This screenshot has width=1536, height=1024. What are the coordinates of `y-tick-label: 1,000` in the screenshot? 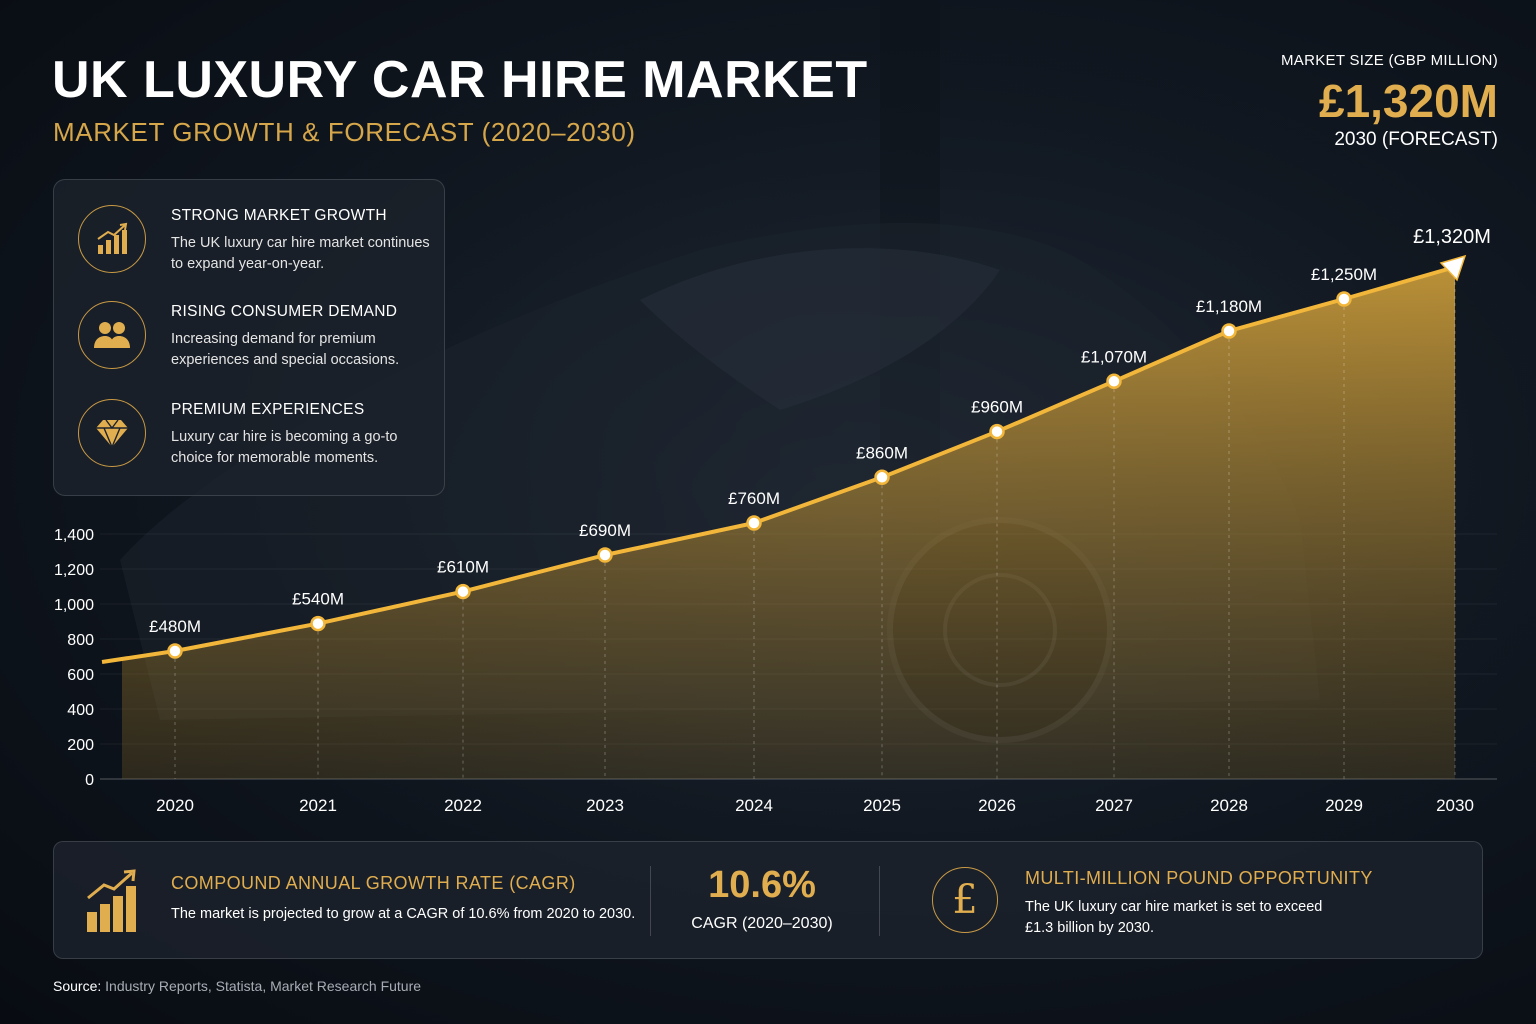 It's located at (74, 605).